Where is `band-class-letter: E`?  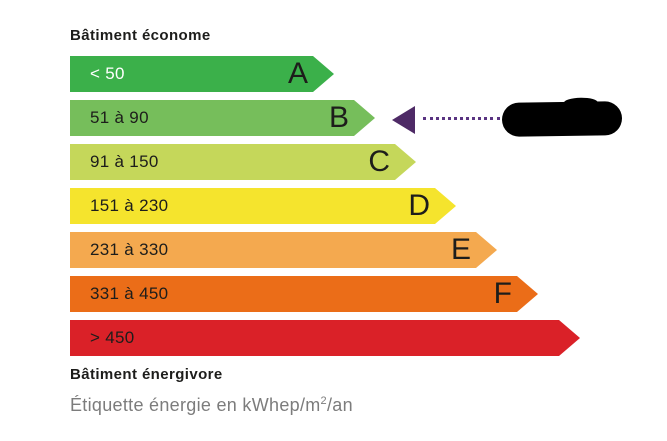
band-class-letter: E is located at coordinates (460, 249).